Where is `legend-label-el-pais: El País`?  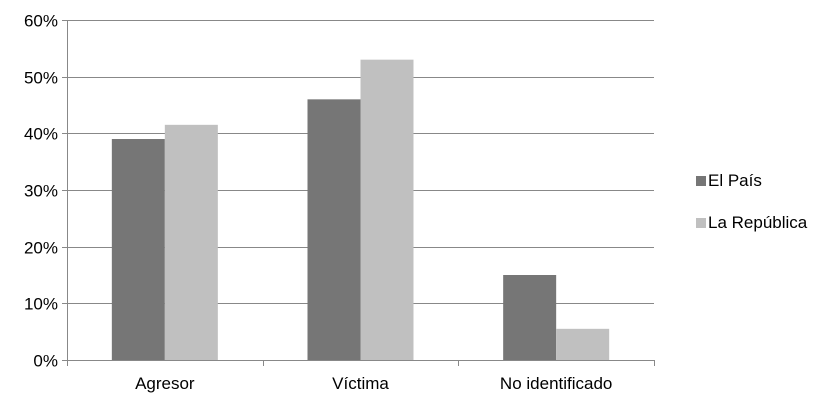
legend-label-el-pais: El País is located at coordinates (735, 180).